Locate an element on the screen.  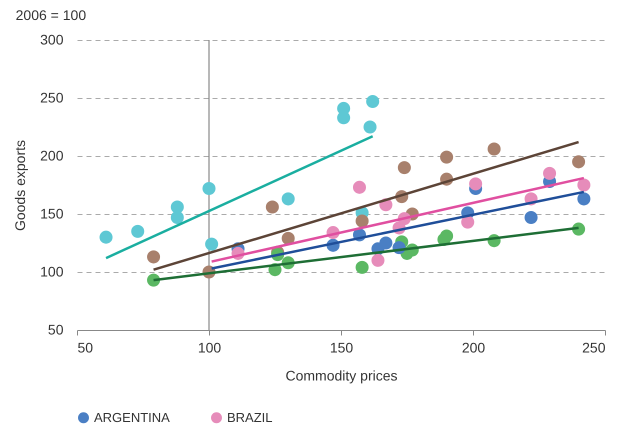
x-tick-label: 250 is located at coordinates (594, 348).